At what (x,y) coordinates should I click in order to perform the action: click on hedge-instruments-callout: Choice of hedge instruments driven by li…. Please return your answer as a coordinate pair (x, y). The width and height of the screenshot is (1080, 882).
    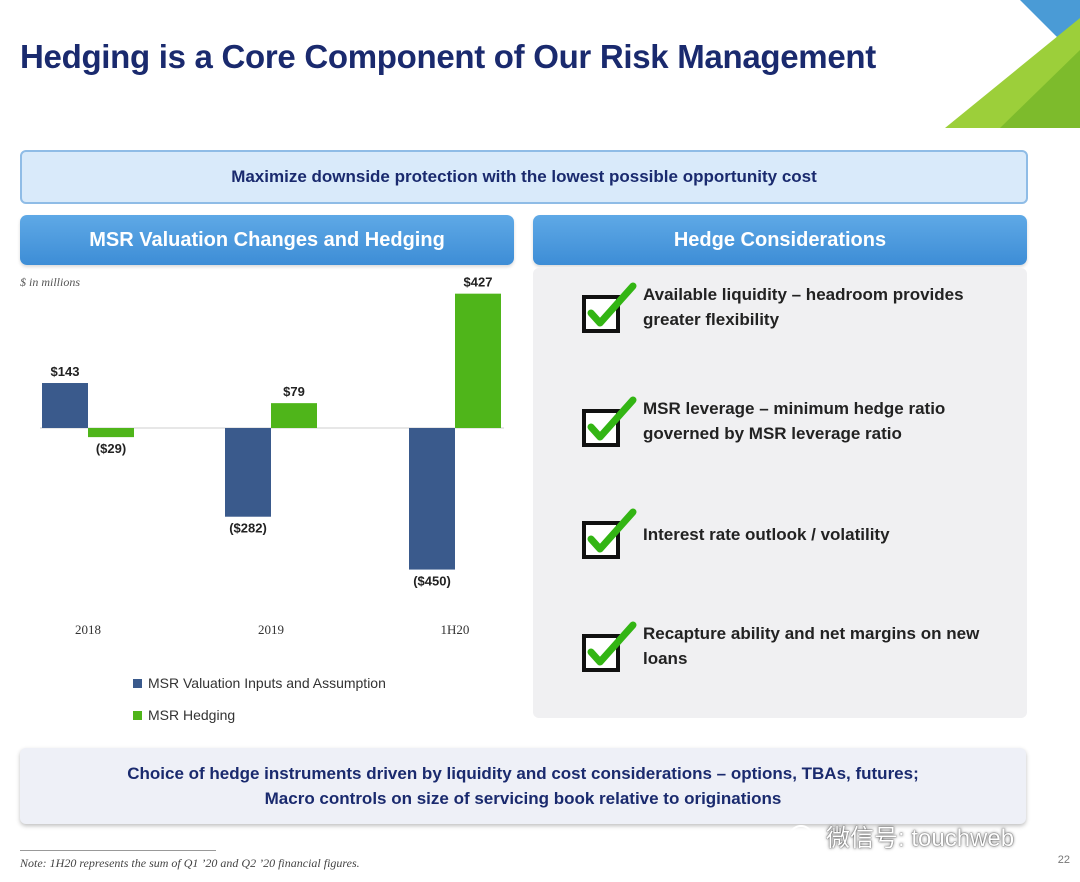
    Looking at the image, I should click on (523, 786).